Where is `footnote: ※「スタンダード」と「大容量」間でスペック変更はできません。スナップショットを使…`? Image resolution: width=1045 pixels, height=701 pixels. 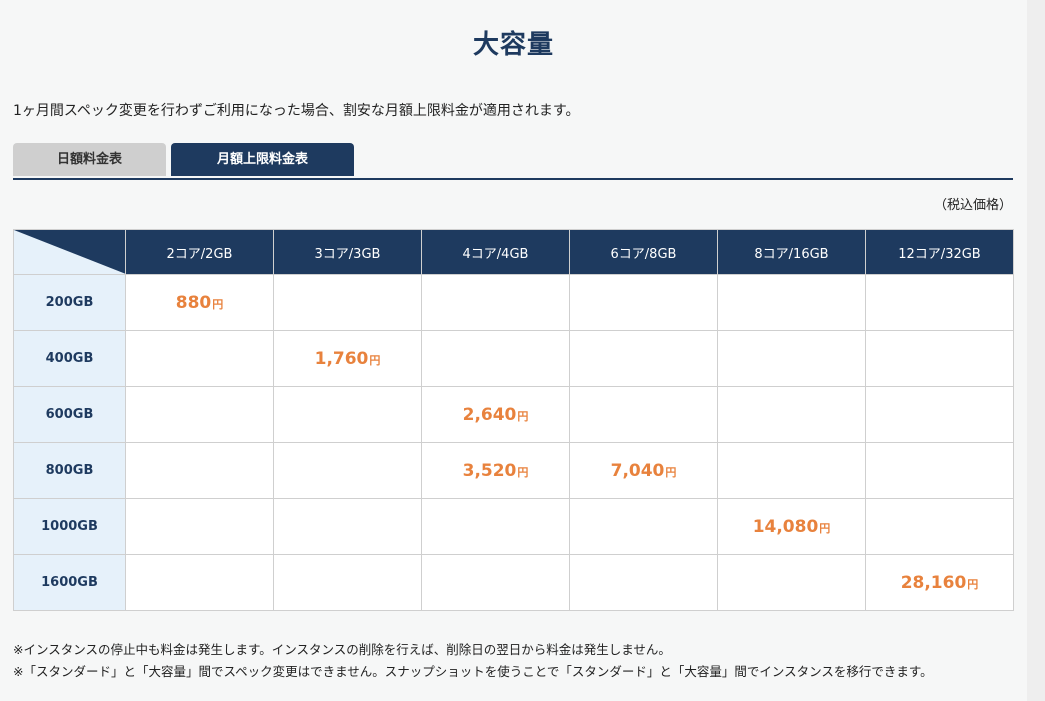 footnote: ※「スタンダード」と「大容量」間でスペック変更はできません。スナップショットを使… is located at coordinates (473, 671).